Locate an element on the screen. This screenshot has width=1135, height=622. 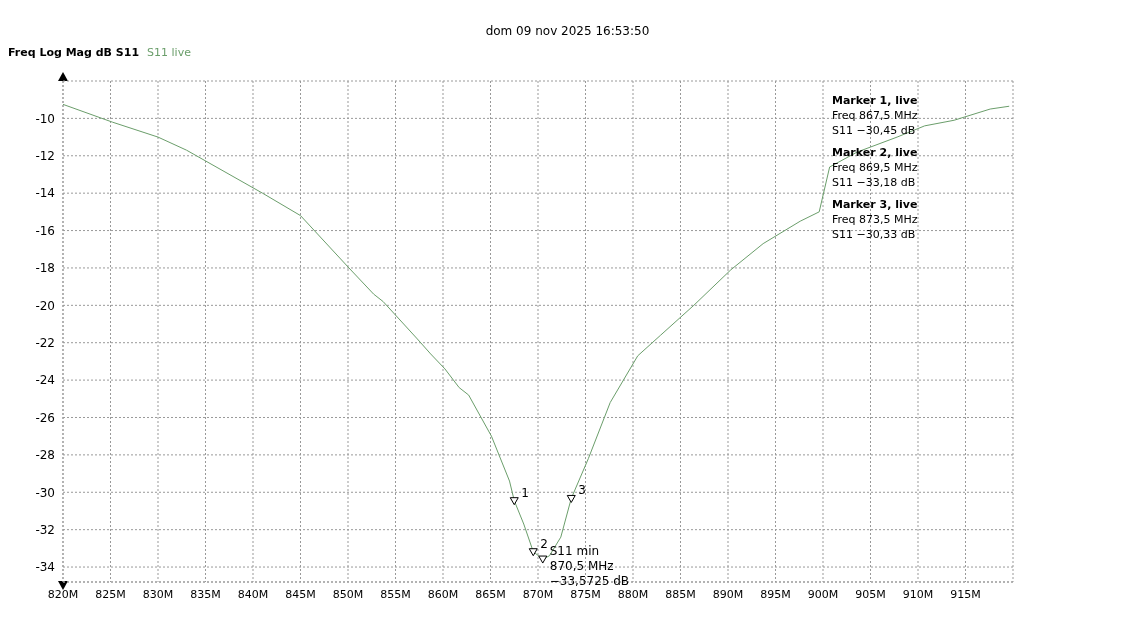
x-tick-label: 860M is located at coordinates (443, 594).